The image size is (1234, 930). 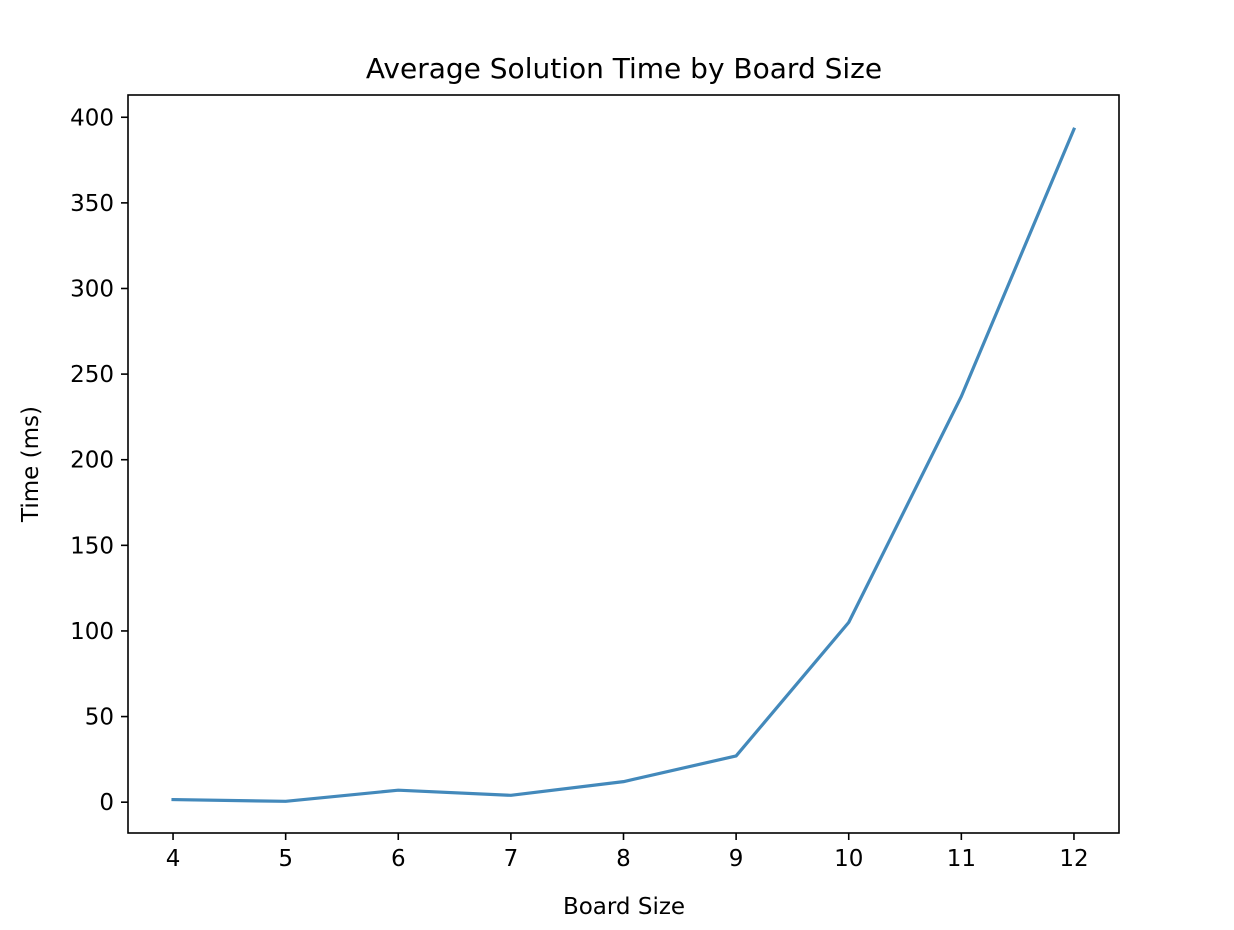 I want to click on x-axis-label: Board Size, so click(x=624, y=907).